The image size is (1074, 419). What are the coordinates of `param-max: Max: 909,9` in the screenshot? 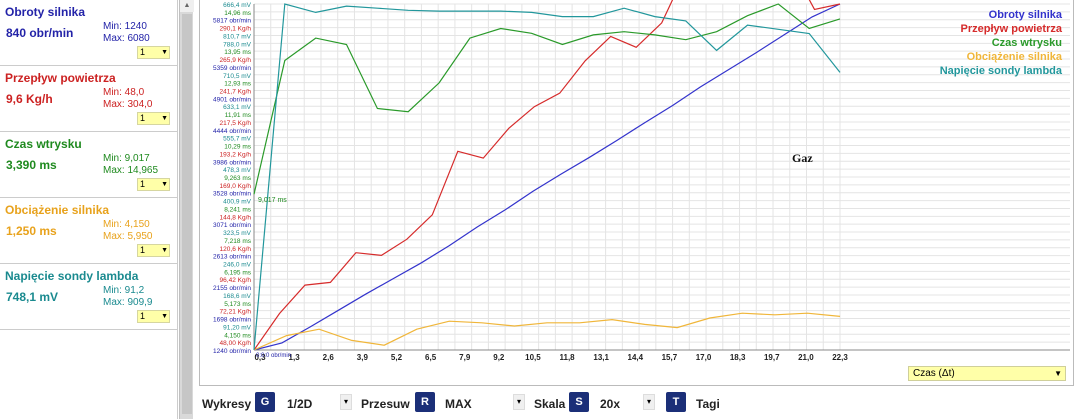 It's located at (128, 302).